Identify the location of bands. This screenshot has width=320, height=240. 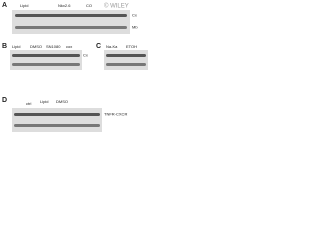
(71, 21).